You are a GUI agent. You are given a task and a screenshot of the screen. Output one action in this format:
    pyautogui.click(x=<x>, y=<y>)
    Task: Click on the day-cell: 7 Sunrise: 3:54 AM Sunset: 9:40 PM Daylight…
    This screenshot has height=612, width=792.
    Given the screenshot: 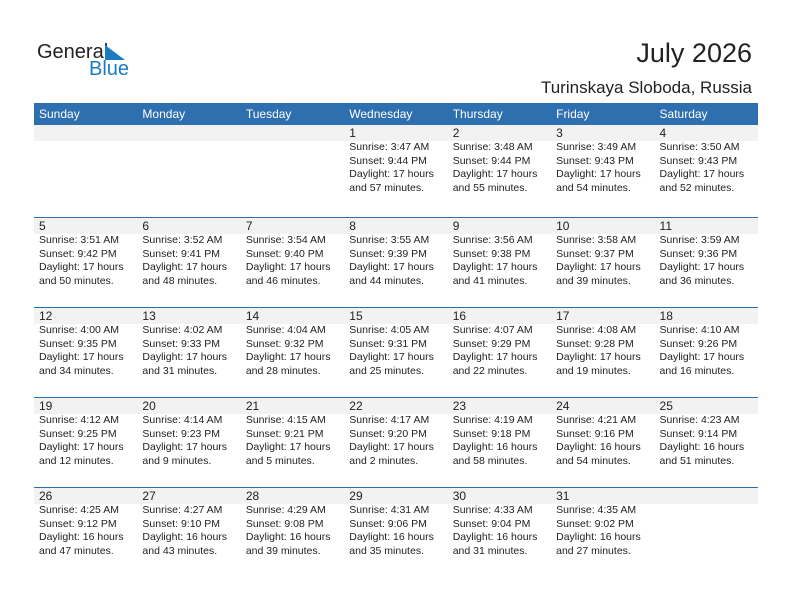 What is the action you would take?
    pyautogui.click(x=292, y=262)
    